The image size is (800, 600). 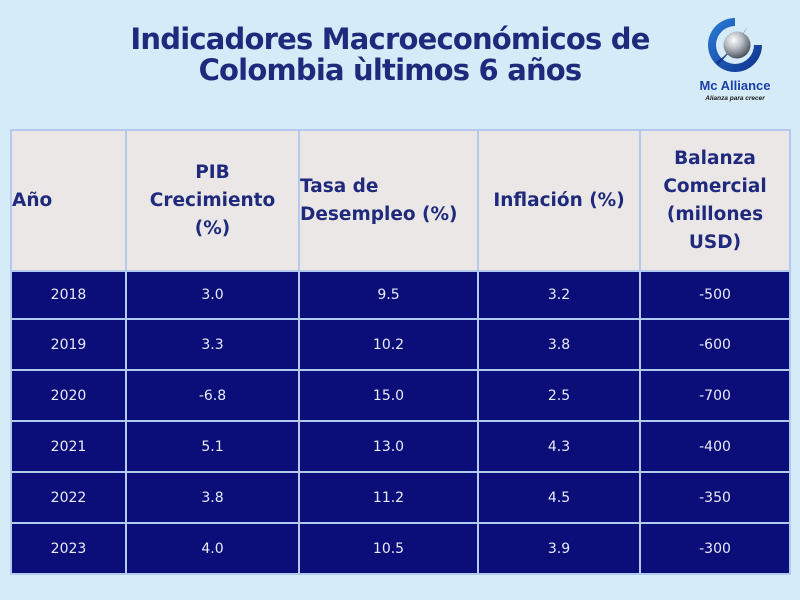 I want to click on column-header-inflation: Inflación (%), so click(x=559, y=200).